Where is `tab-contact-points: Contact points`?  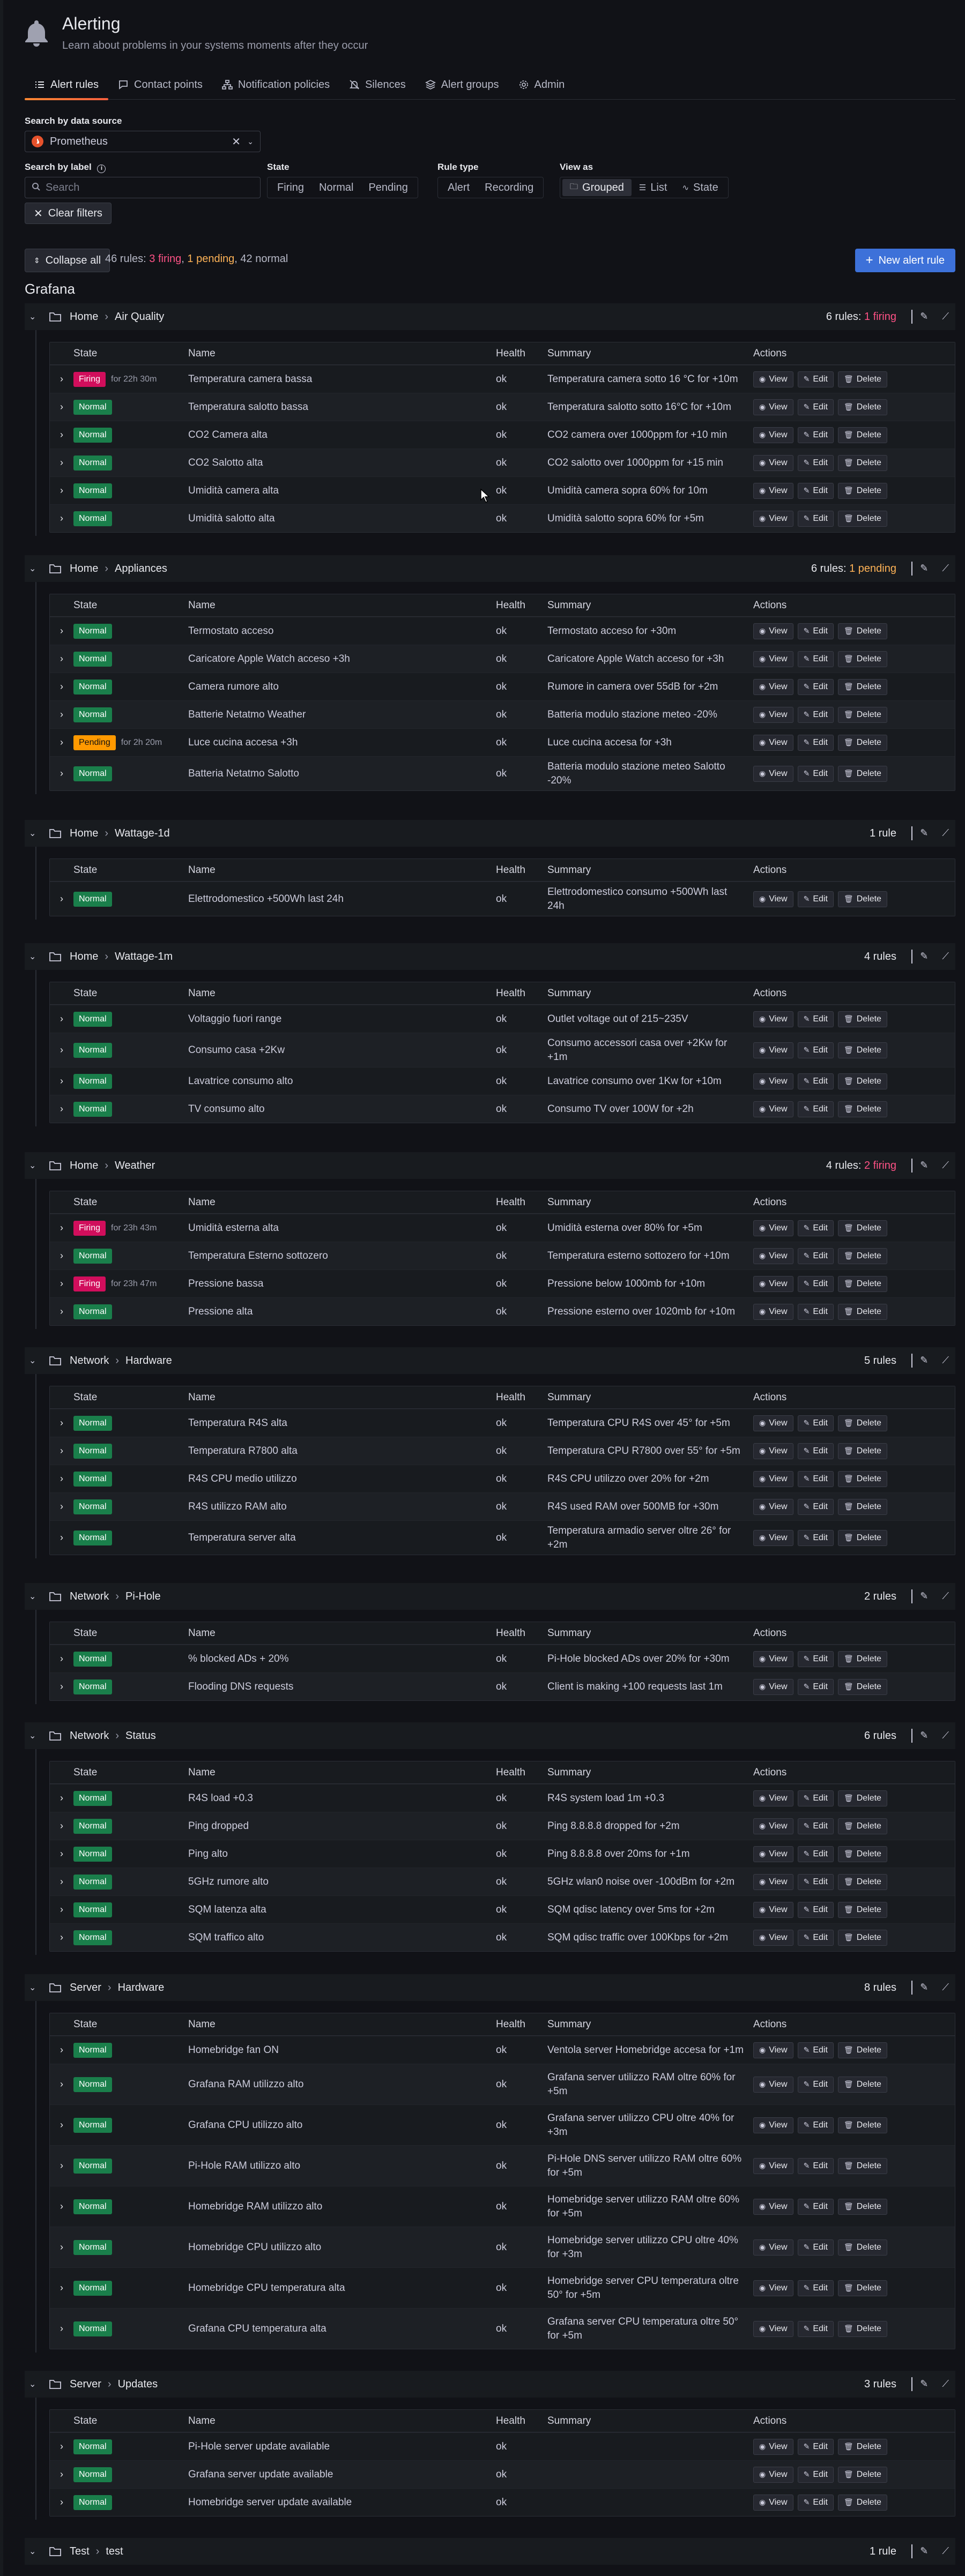
tab-contact-points: Contact points is located at coordinates (160, 85).